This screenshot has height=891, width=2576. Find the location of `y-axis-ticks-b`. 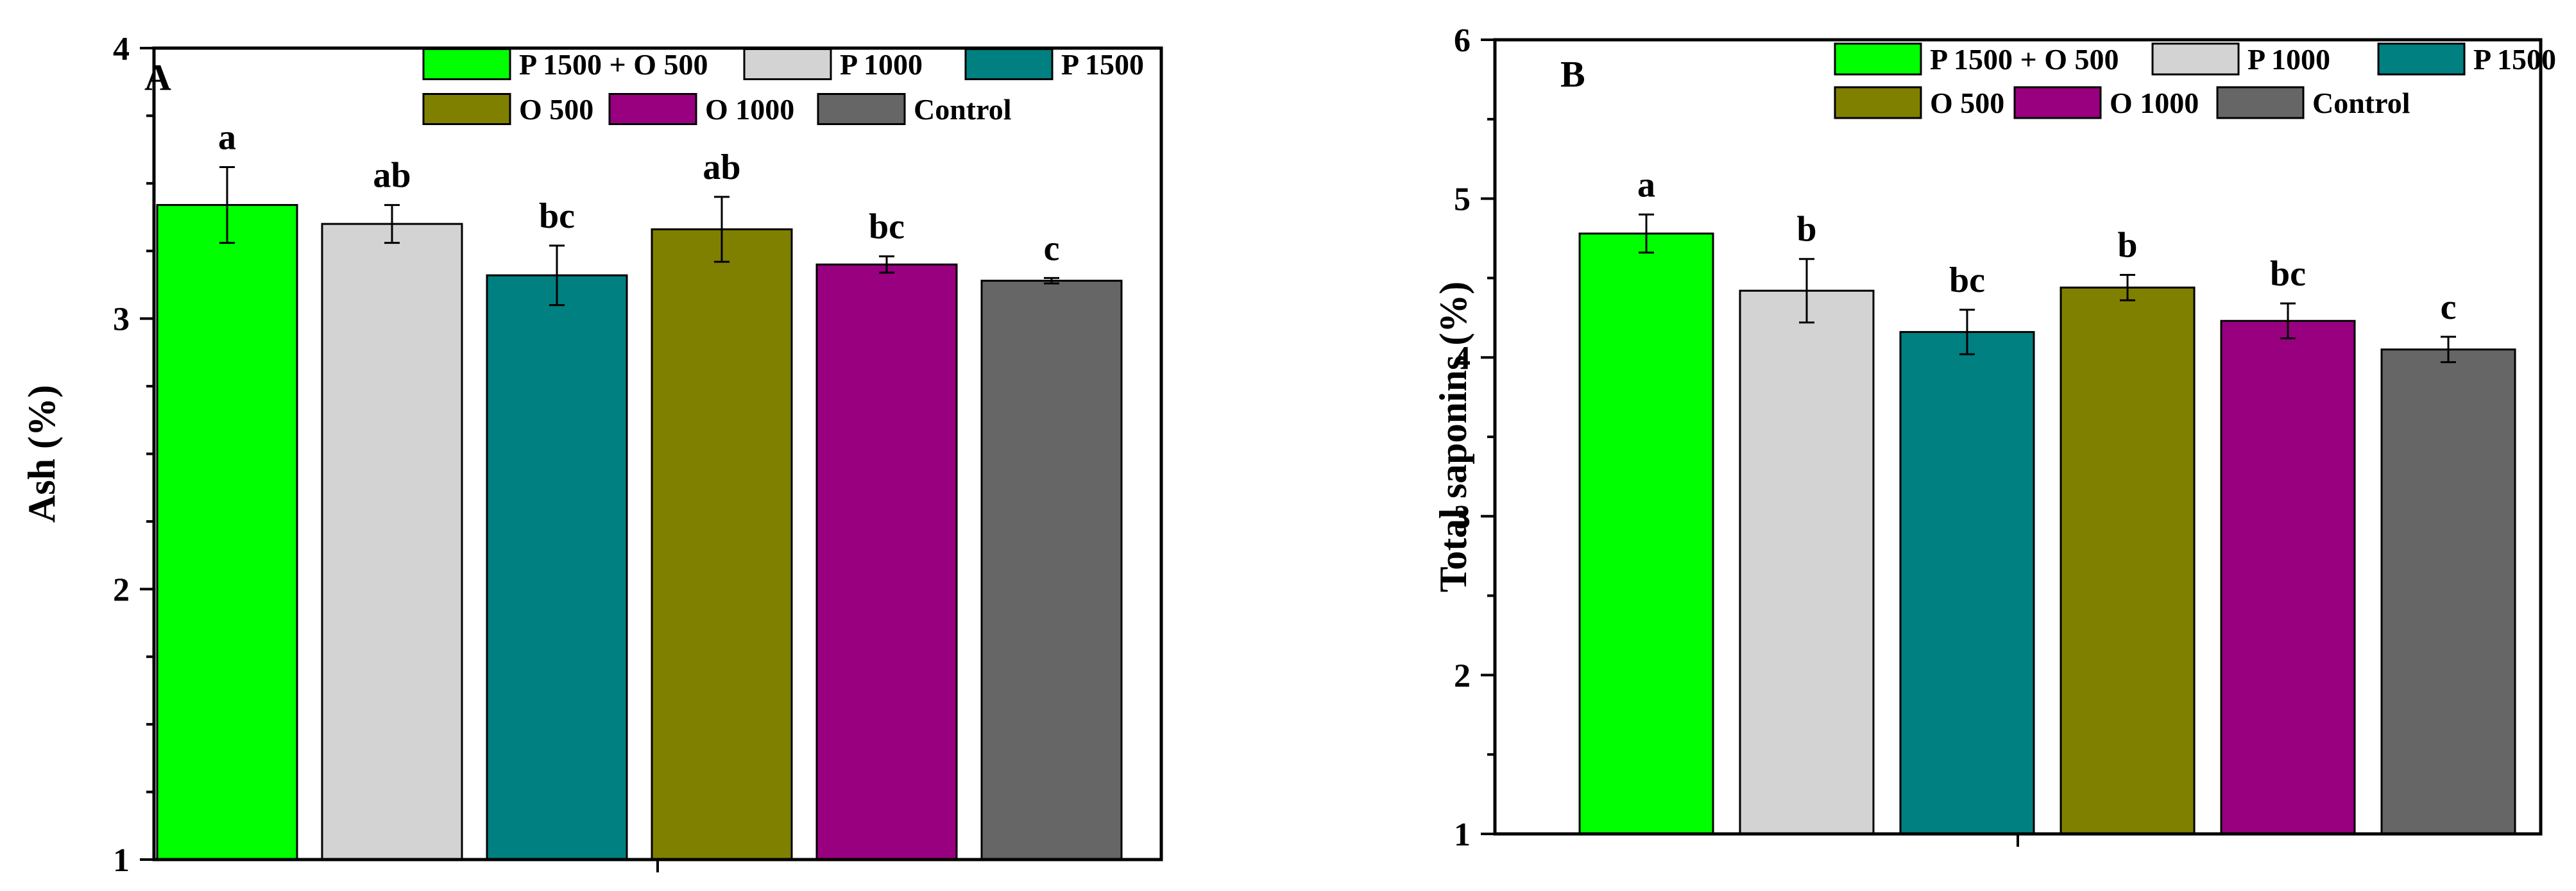

y-axis-ticks-b is located at coordinates (1488, 436).